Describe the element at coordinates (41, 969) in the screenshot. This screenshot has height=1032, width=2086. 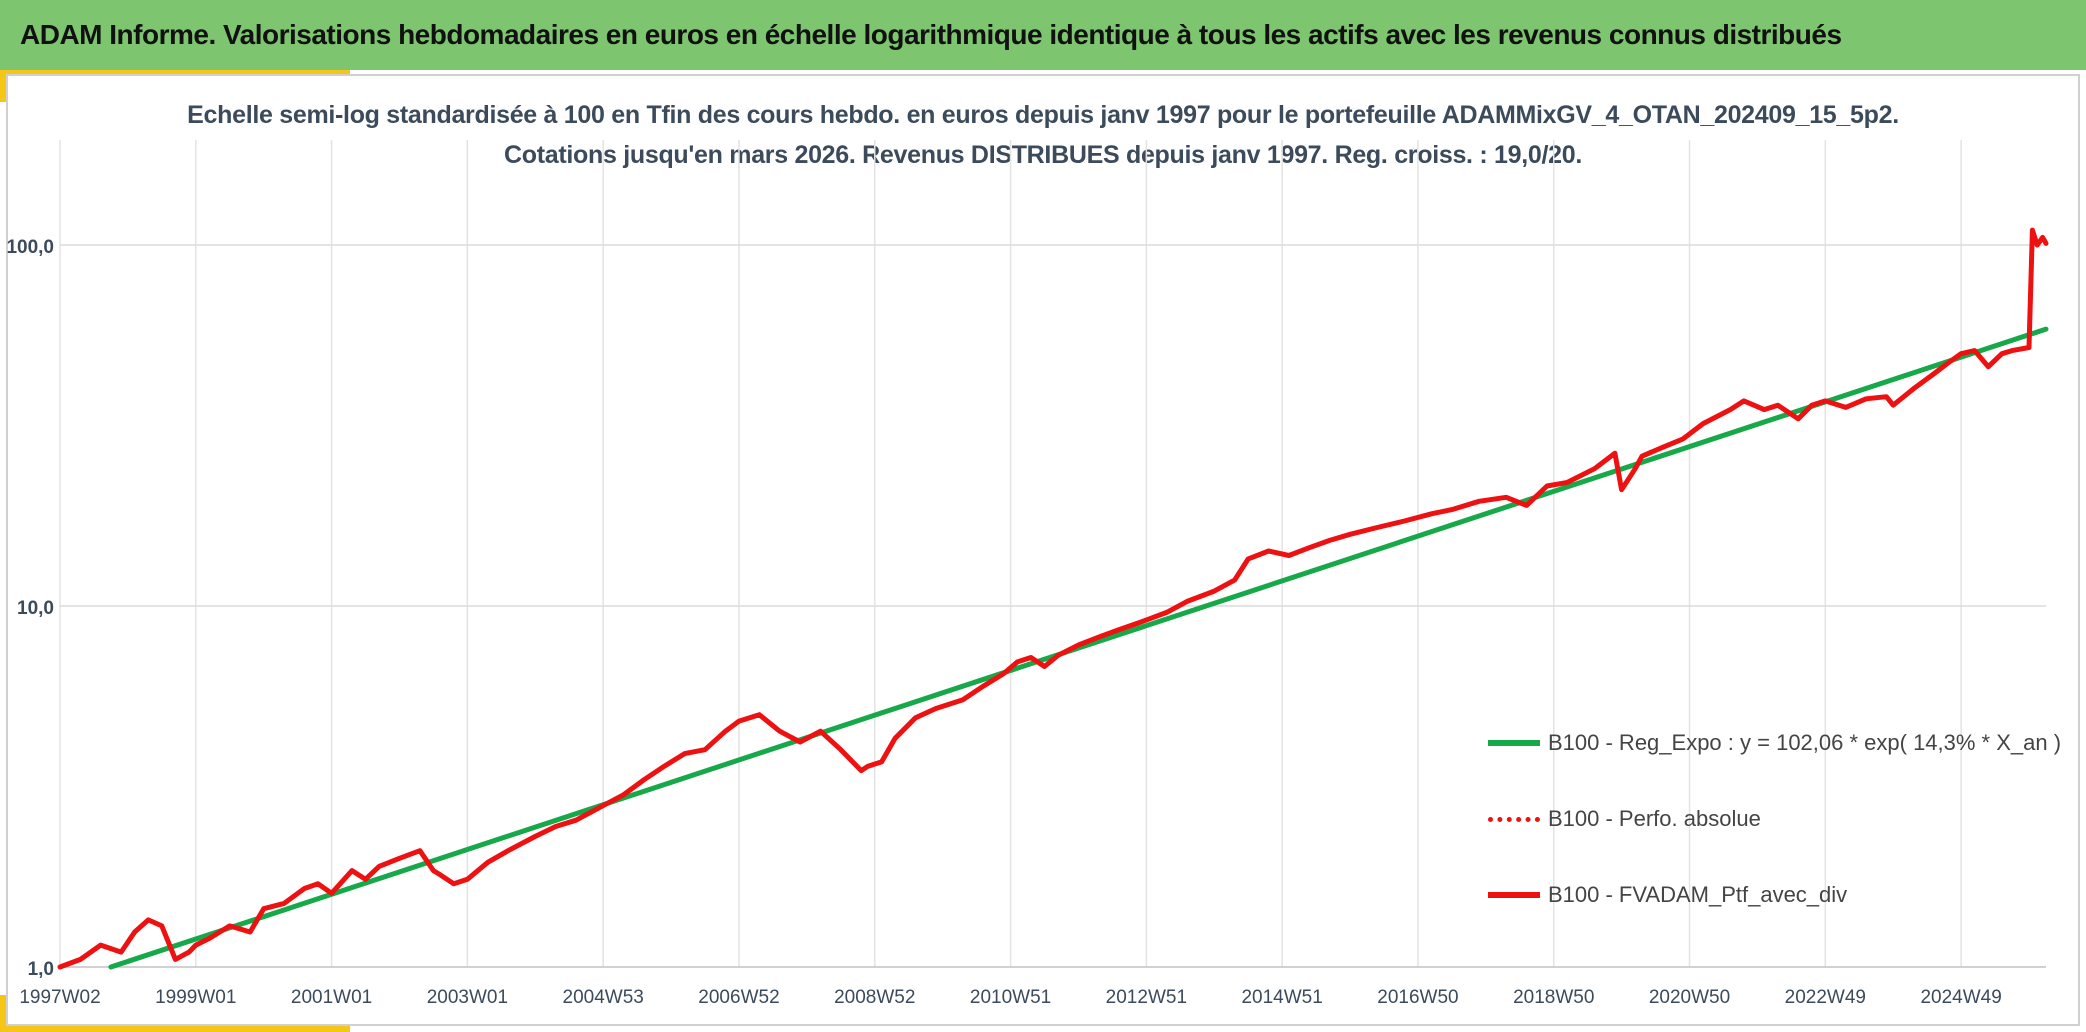
I see `y-tick-label: 1,0` at that location.